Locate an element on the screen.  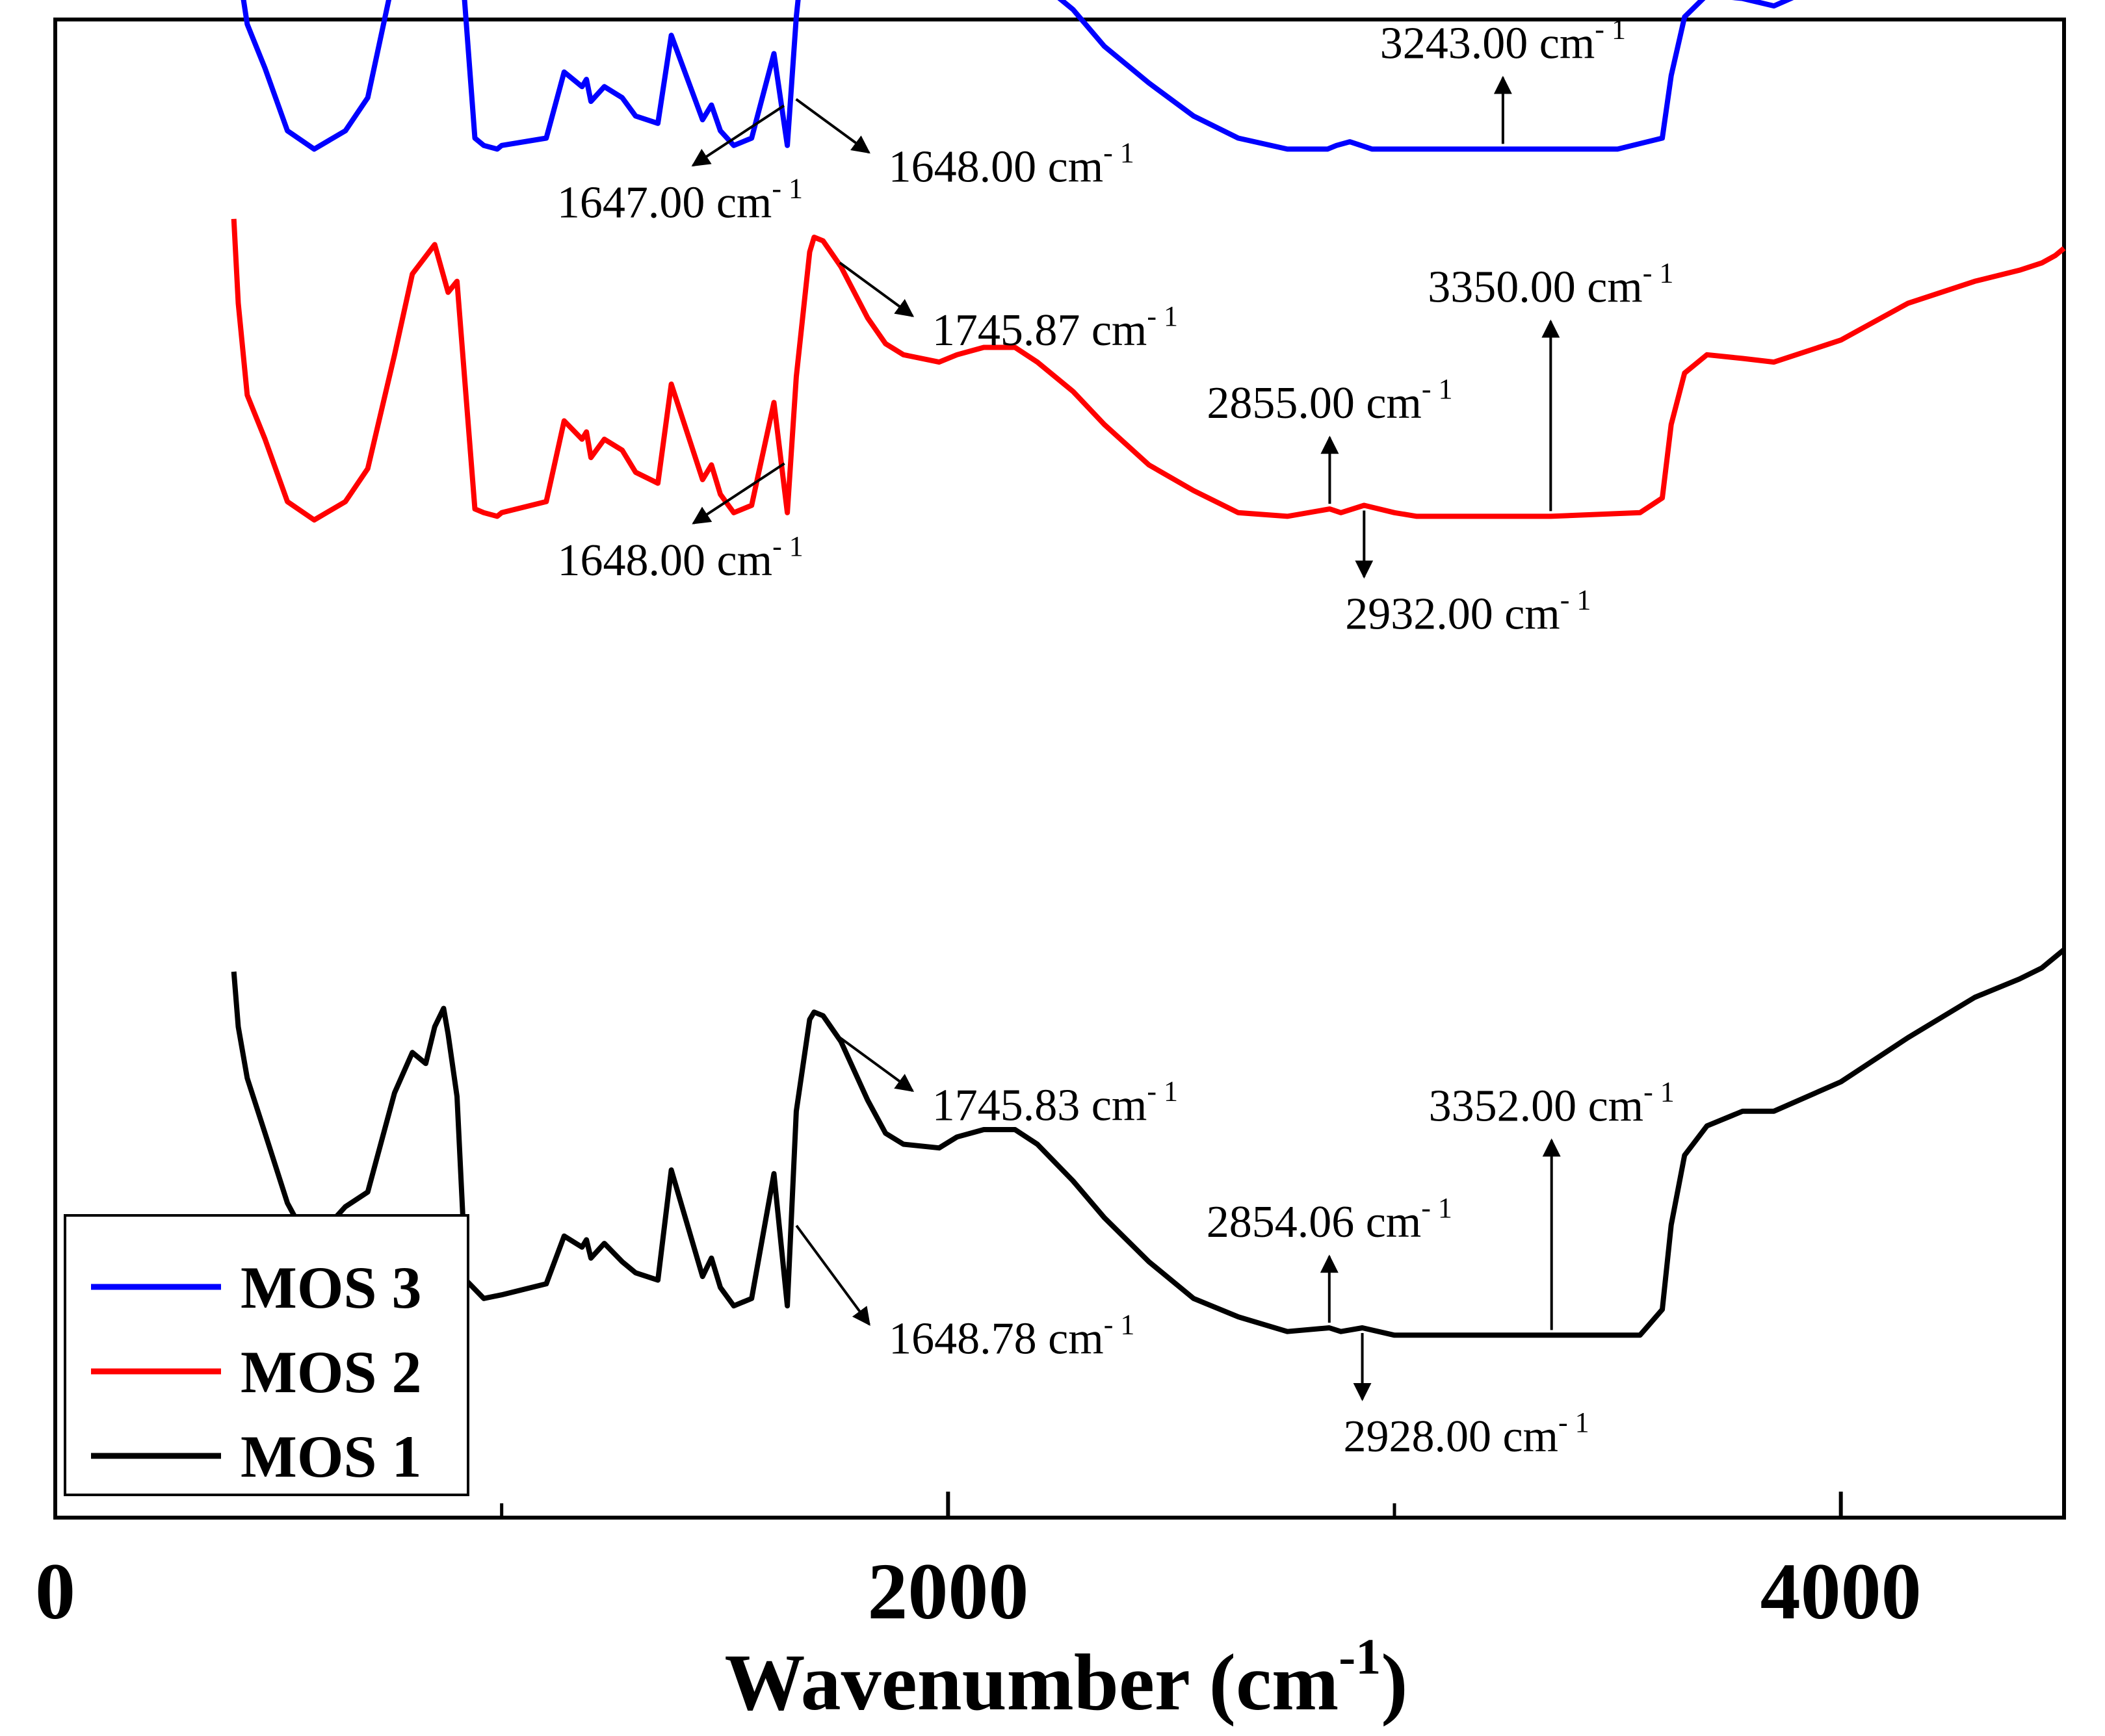
annotation-label: 2928.00 cm- 1 is located at coordinates (1466, 1434).